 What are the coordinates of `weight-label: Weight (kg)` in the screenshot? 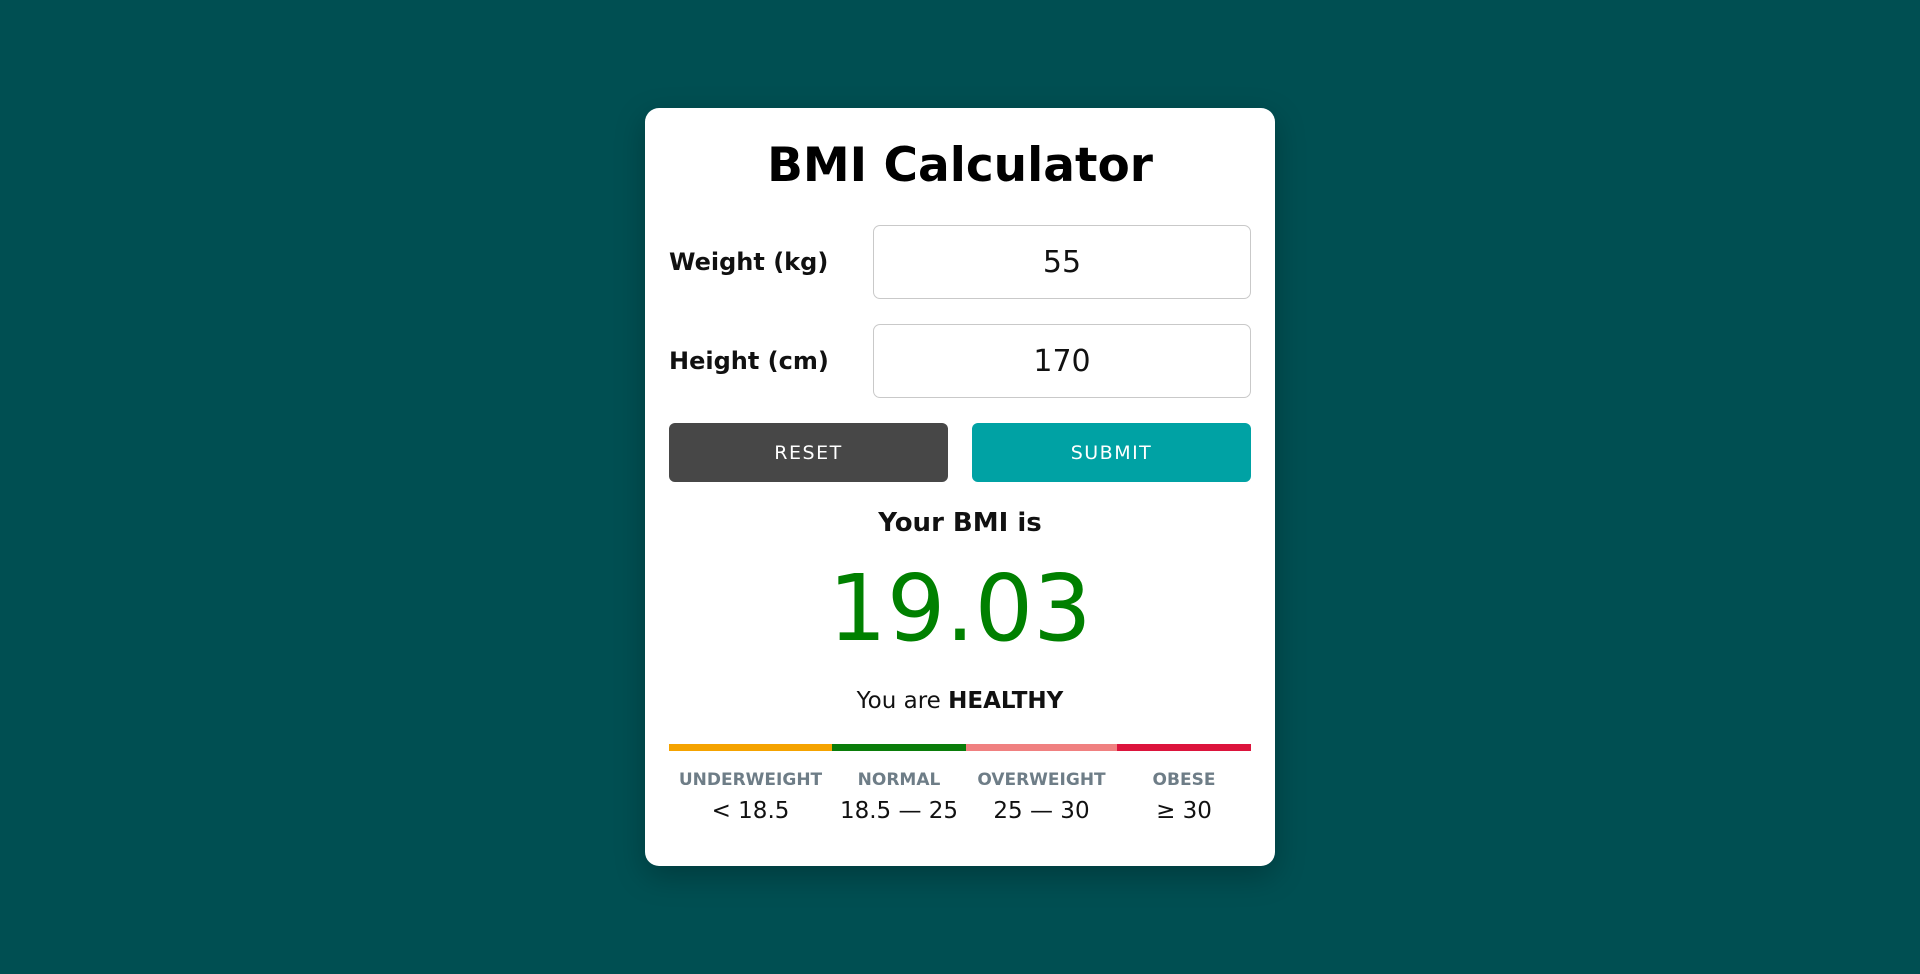 It's located at (749, 262).